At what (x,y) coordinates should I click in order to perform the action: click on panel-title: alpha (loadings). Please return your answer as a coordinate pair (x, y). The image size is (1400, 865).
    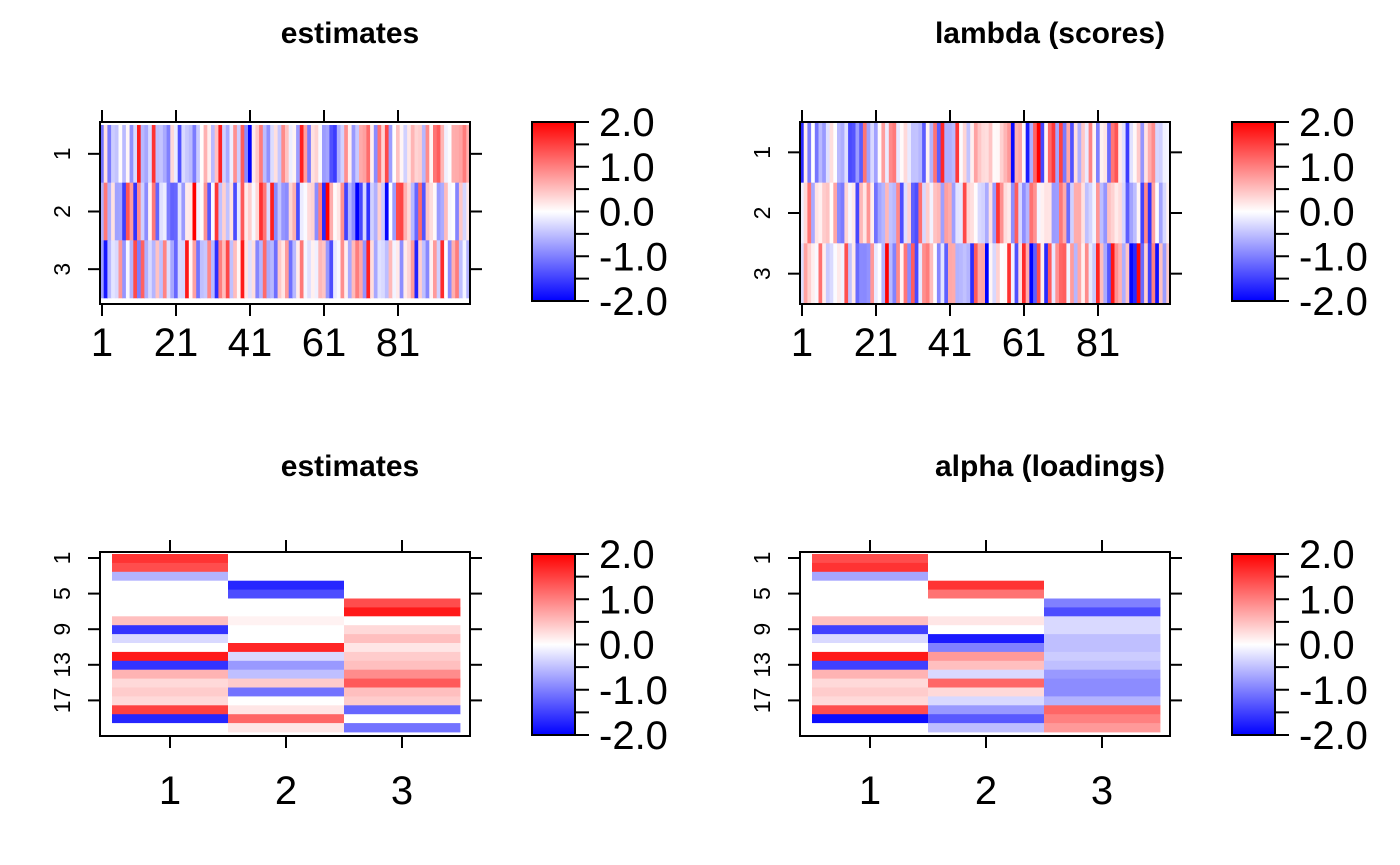
    Looking at the image, I should click on (1050, 466).